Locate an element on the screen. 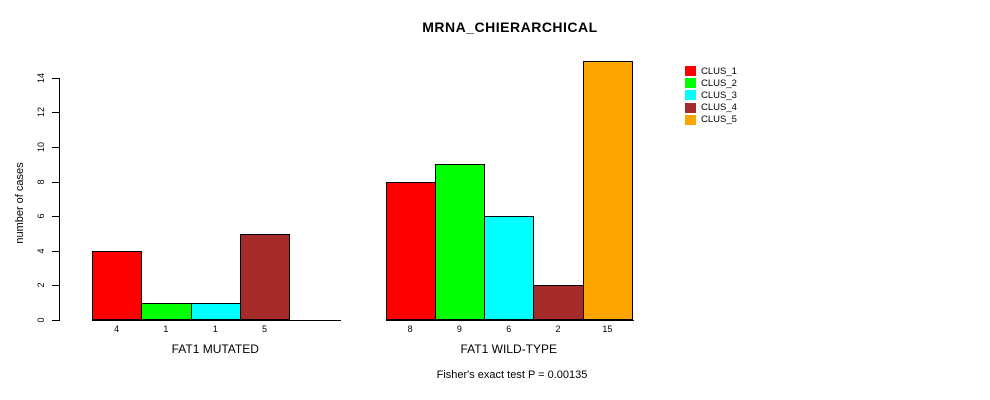  annotation-fisher-test: Fisher's exact test P = 0.00135 is located at coordinates (512, 375).